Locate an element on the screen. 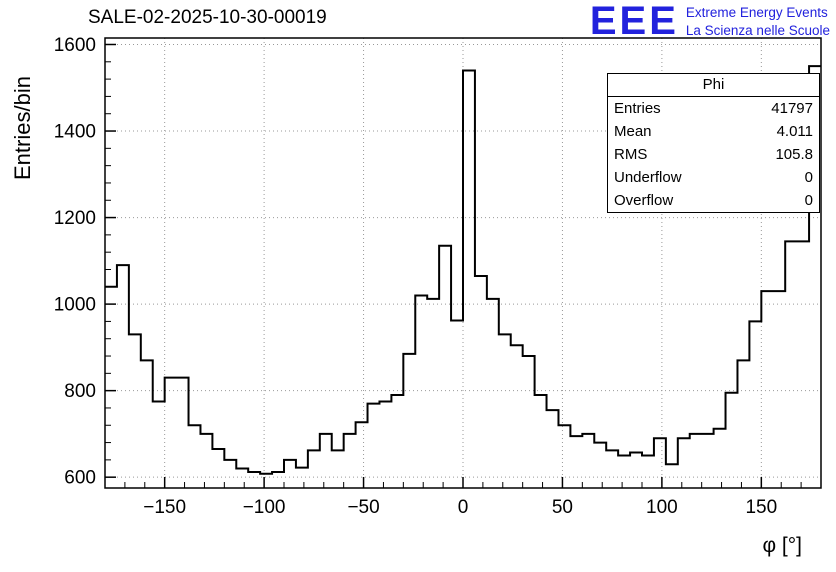 The image size is (836, 572). eee-logo-line2: La Scienza nelle Scuole is located at coordinates (757, 30).